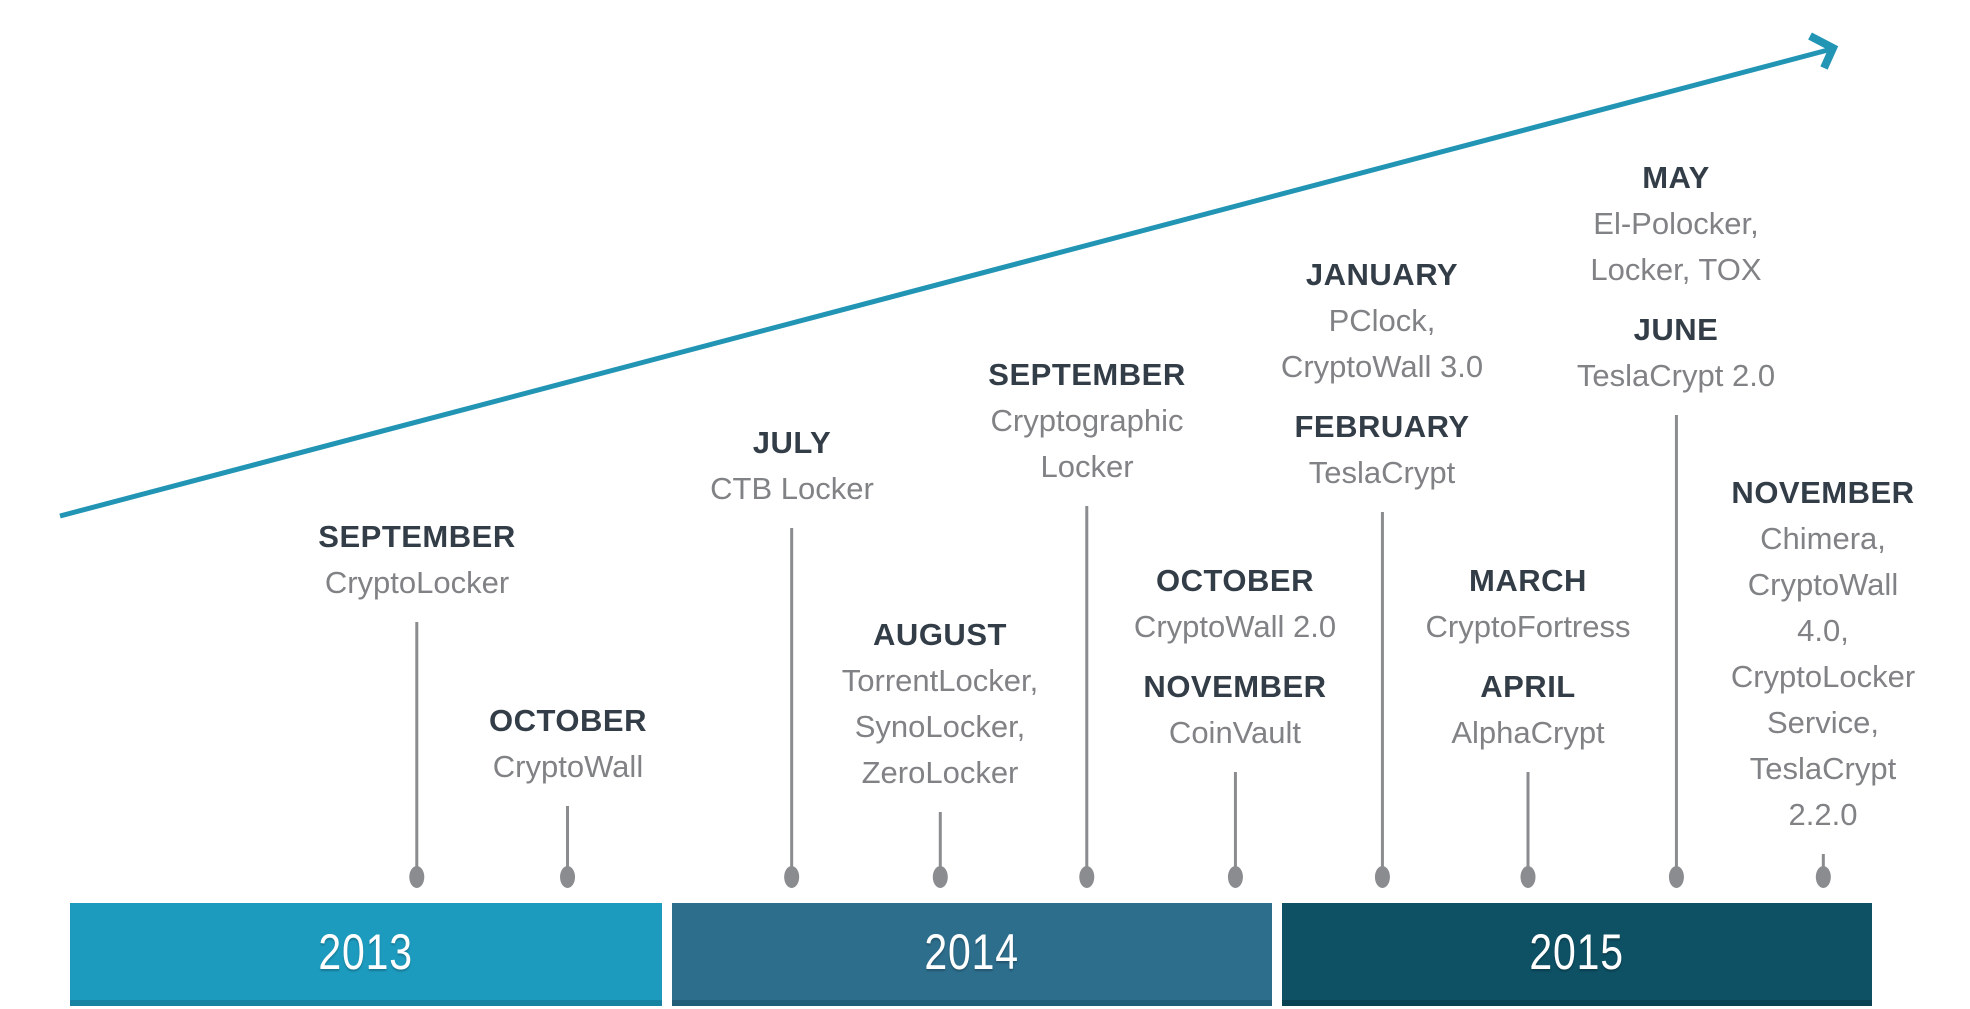 The image size is (1970, 1009). What do you see at coordinates (1528, 686) in the screenshot?
I see `event-month-label: APRIL` at bounding box center [1528, 686].